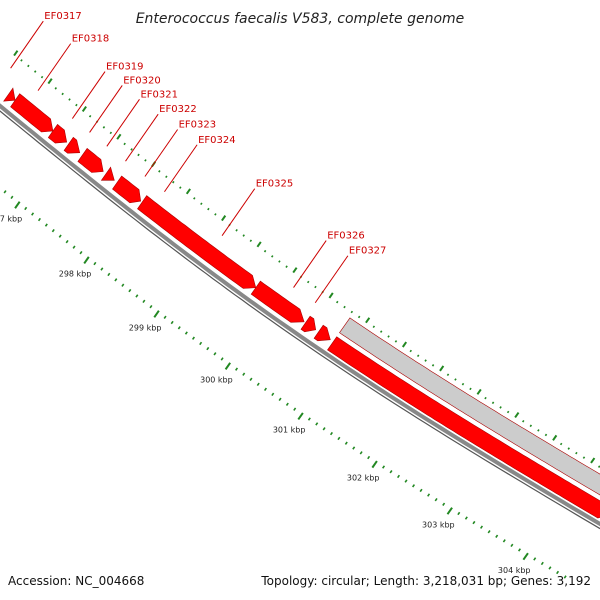 This screenshot has width=600, height=600. Describe the element at coordinates (125, 67) in the screenshot. I see `gene-label: EF0319` at that location.